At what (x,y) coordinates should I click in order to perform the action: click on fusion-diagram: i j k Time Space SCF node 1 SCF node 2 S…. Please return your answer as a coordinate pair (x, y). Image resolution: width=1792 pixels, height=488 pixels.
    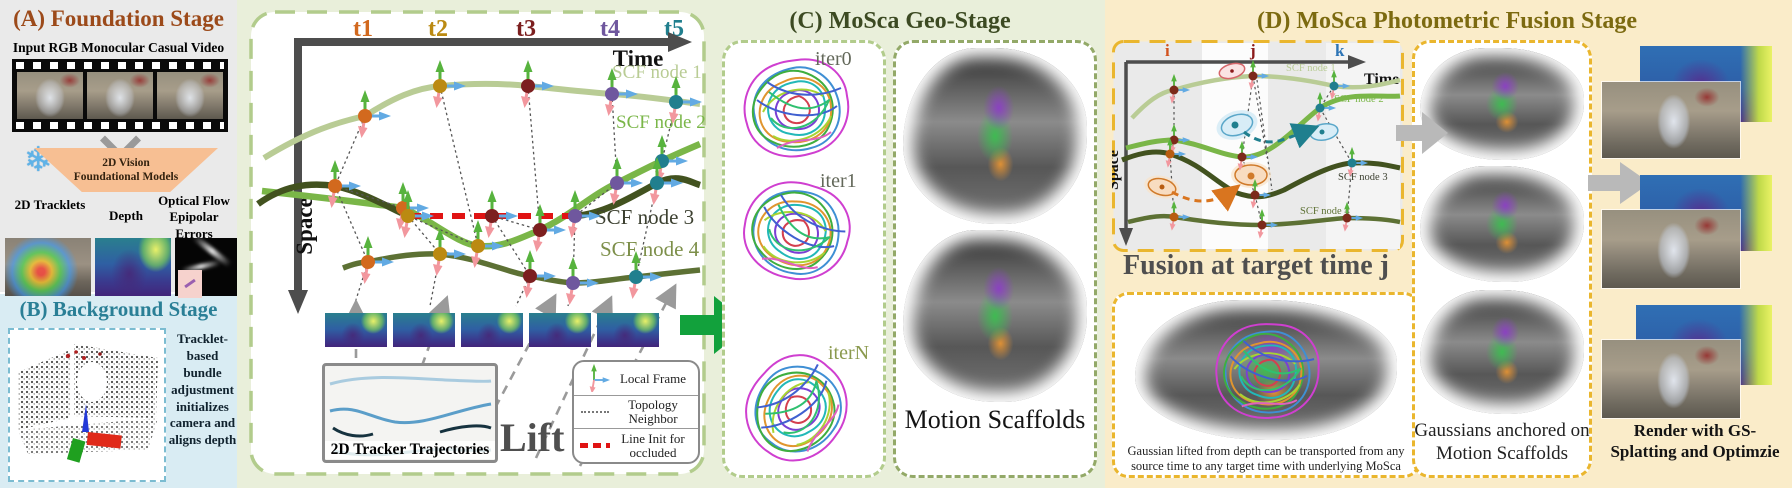
    Looking at the image, I should click on (1258, 146).